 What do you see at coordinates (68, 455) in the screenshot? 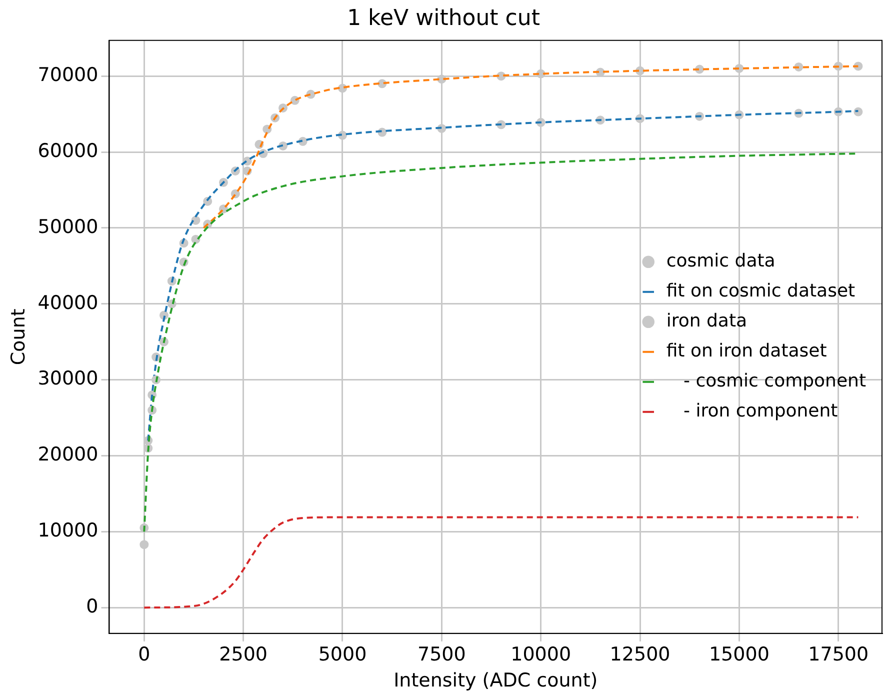
I see `y-tick-label: 20000` at bounding box center [68, 455].